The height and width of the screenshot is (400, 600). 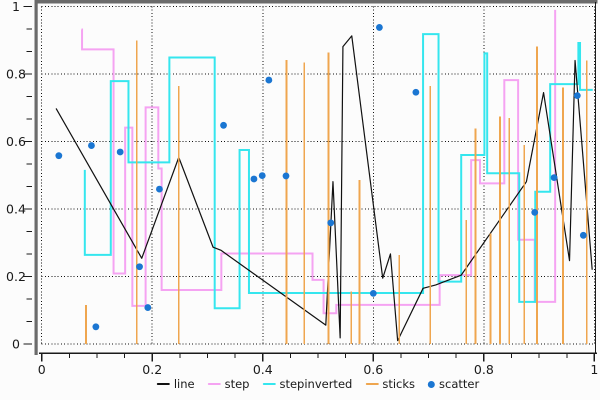 I want to click on legend-label: line, so click(x=184, y=384).